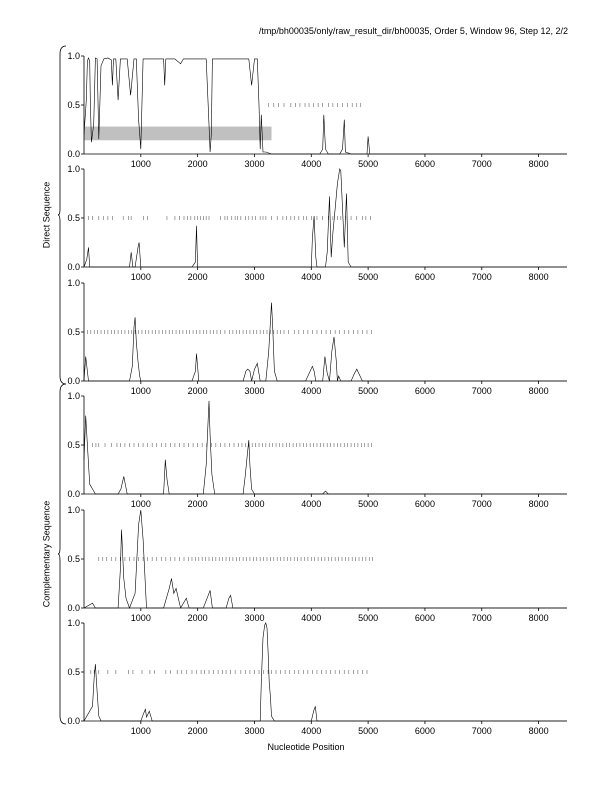 The height and width of the screenshot is (792, 612). What do you see at coordinates (368, 731) in the screenshot?
I see `x-tick-label-6-4: 5000` at bounding box center [368, 731].